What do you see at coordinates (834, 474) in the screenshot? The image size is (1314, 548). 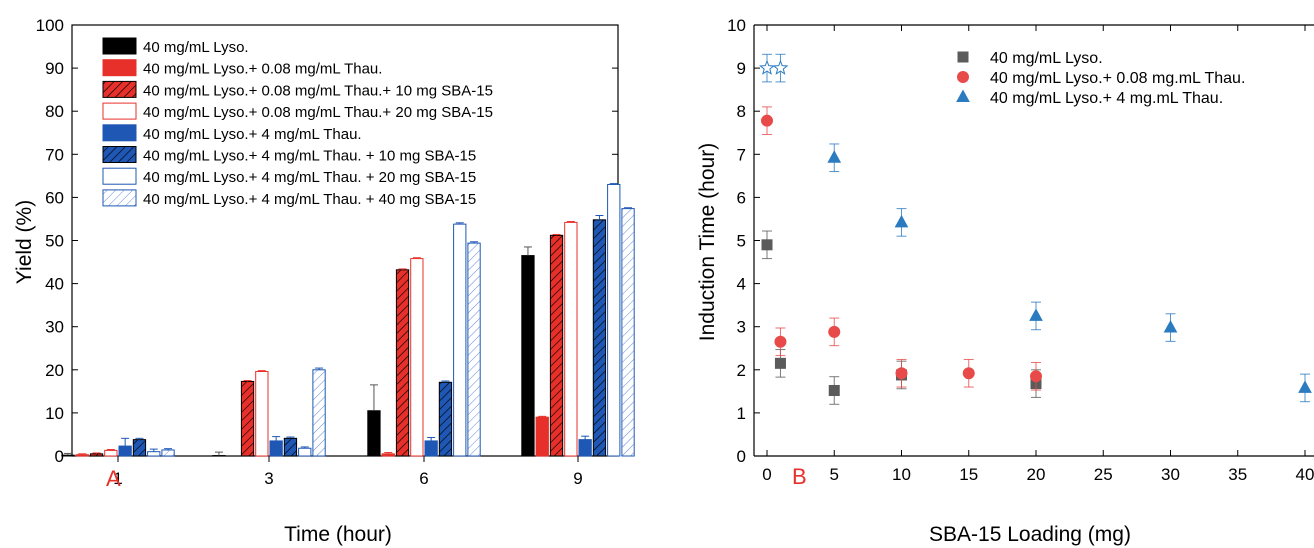 I see `x-tick-label: 5` at bounding box center [834, 474].